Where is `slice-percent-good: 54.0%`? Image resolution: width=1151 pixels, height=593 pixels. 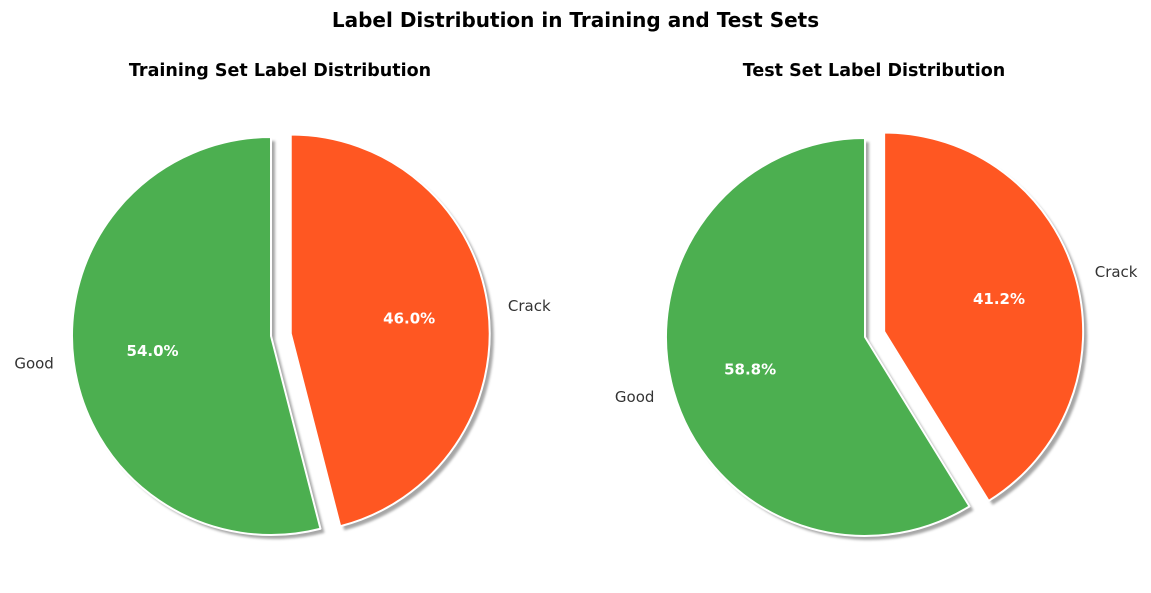
slice-percent-good: 54.0% is located at coordinates (153, 351).